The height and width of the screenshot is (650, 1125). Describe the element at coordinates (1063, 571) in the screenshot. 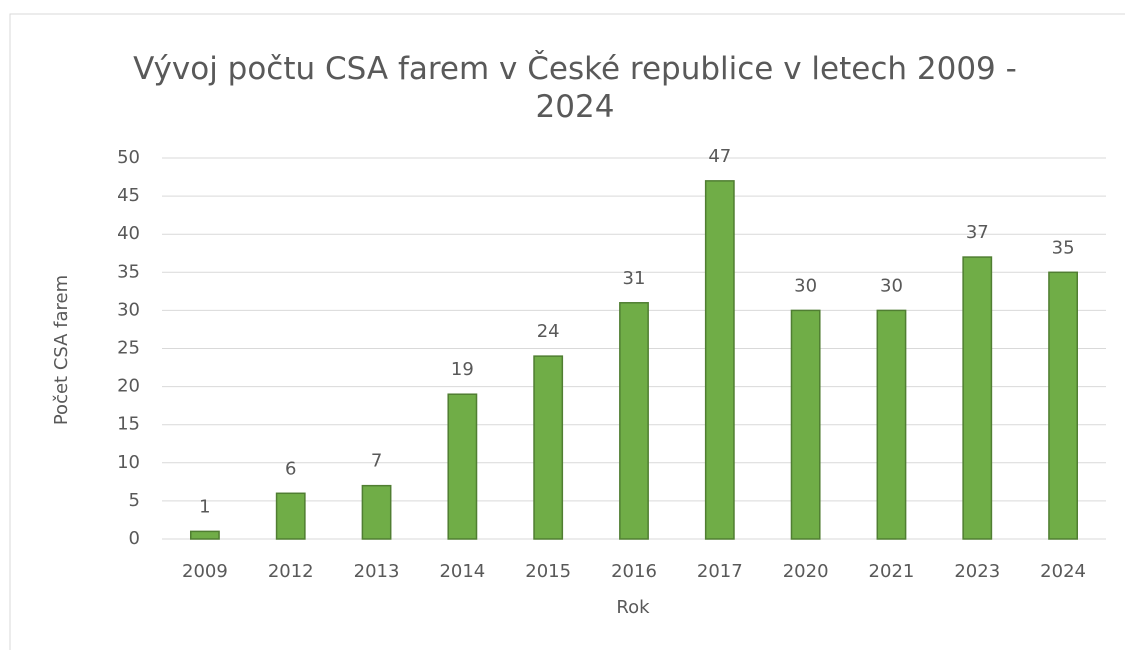

I see `x-tick-label: 2024` at that location.